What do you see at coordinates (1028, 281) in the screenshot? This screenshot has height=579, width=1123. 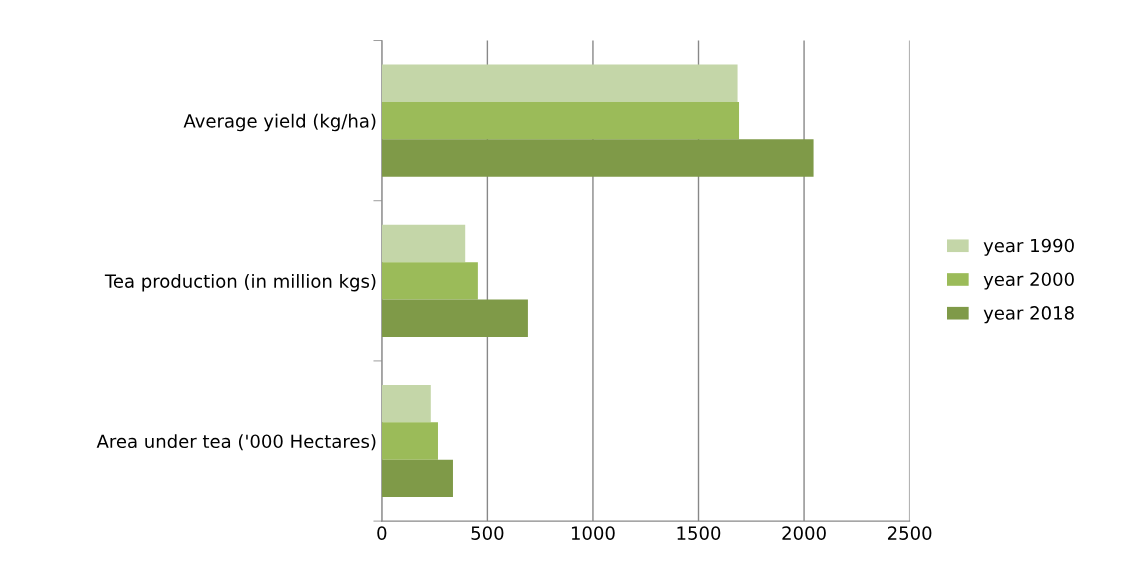 I see `legend-label: year 2000` at bounding box center [1028, 281].